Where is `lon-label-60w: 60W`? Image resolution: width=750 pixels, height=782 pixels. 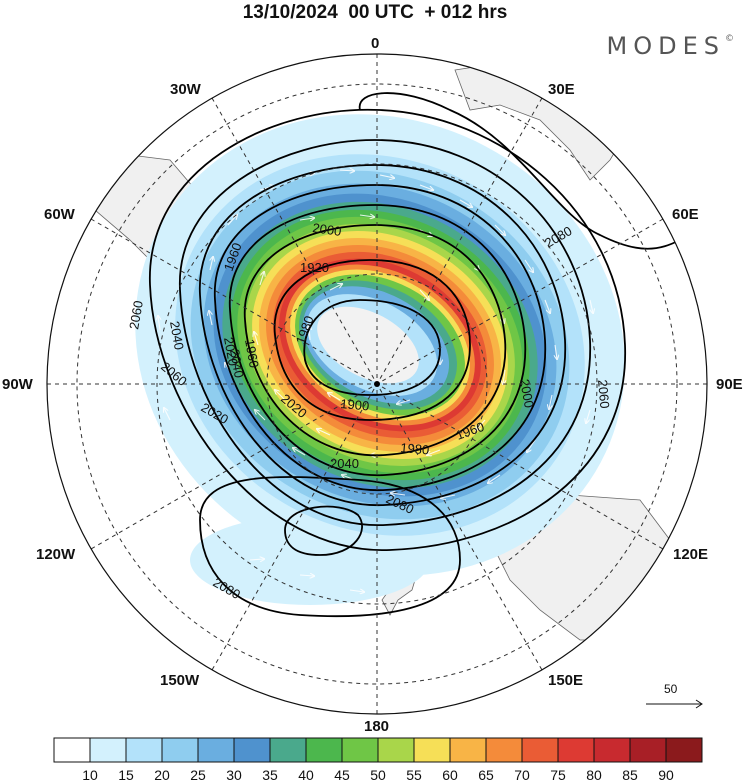
lon-label-60w: 60W is located at coordinates (60, 214).